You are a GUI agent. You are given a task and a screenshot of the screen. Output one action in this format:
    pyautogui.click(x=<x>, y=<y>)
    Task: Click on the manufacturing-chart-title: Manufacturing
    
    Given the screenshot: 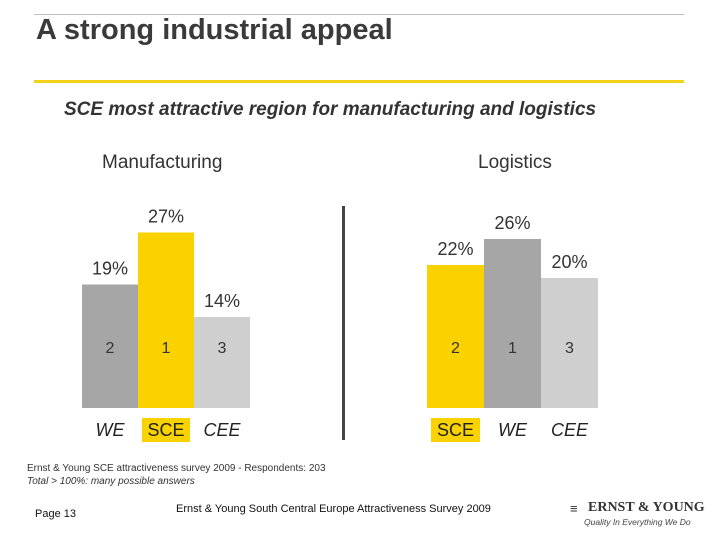 What is the action you would take?
    pyautogui.click(x=162, y=162)
    